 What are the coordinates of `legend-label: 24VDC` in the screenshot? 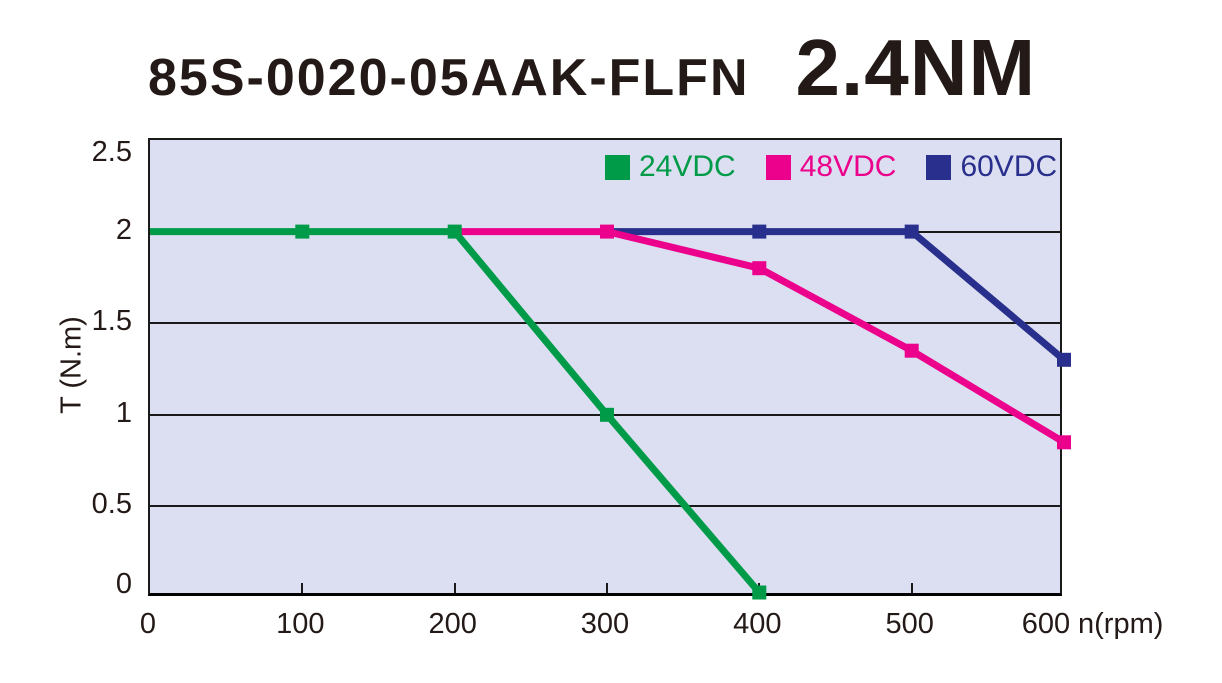 It's located at (687, 166).